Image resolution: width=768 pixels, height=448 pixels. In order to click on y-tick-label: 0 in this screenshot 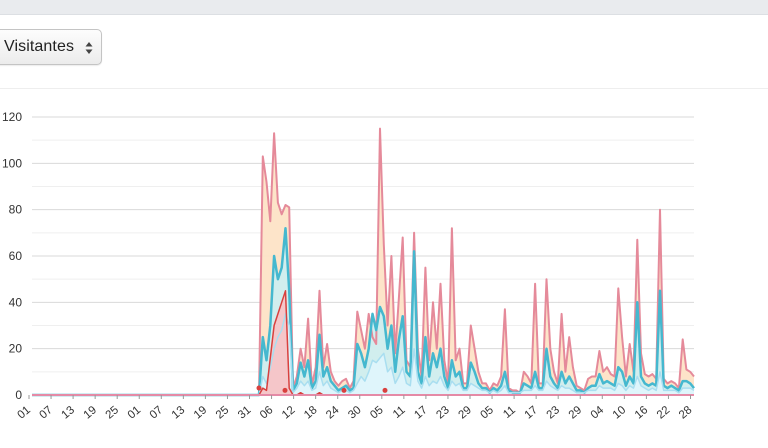, I will do `click(18, 395)`.